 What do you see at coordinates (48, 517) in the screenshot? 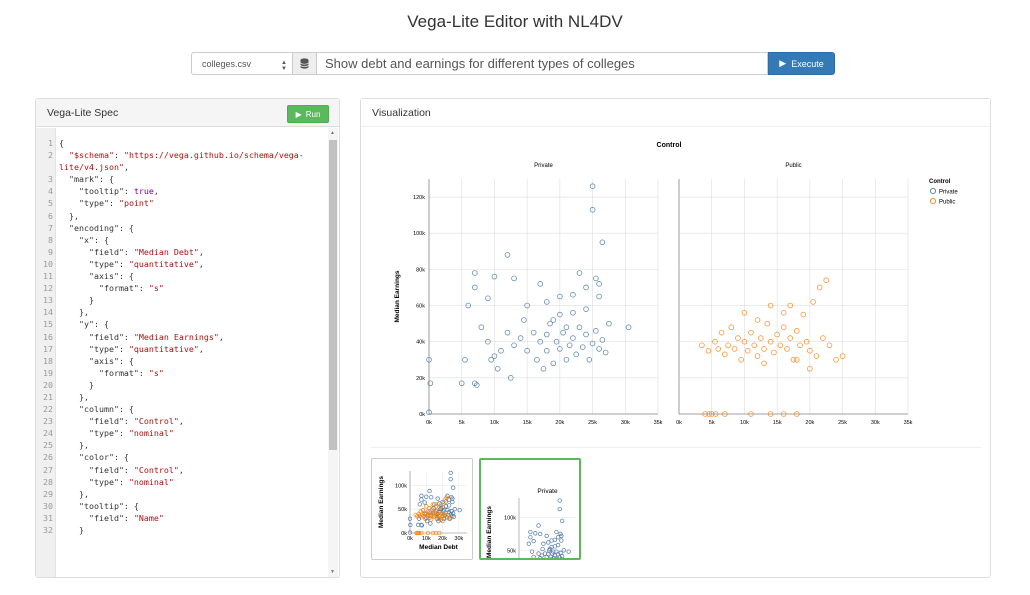
I see `line-number: 31` at bounding box center [48, 517].